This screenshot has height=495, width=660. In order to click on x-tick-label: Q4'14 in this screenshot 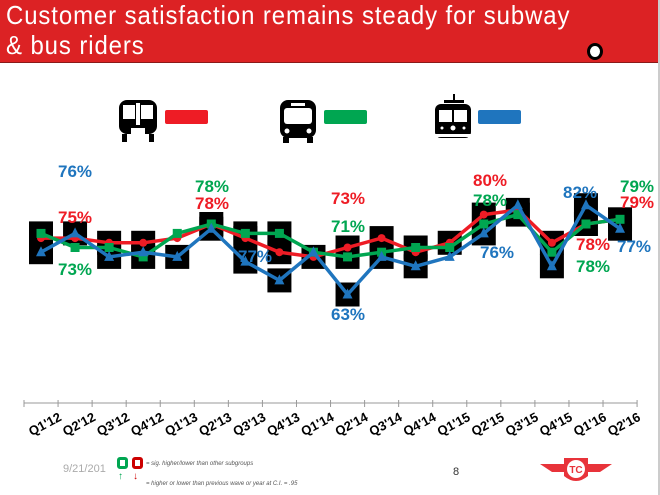, I will do `click(420, 424)`.